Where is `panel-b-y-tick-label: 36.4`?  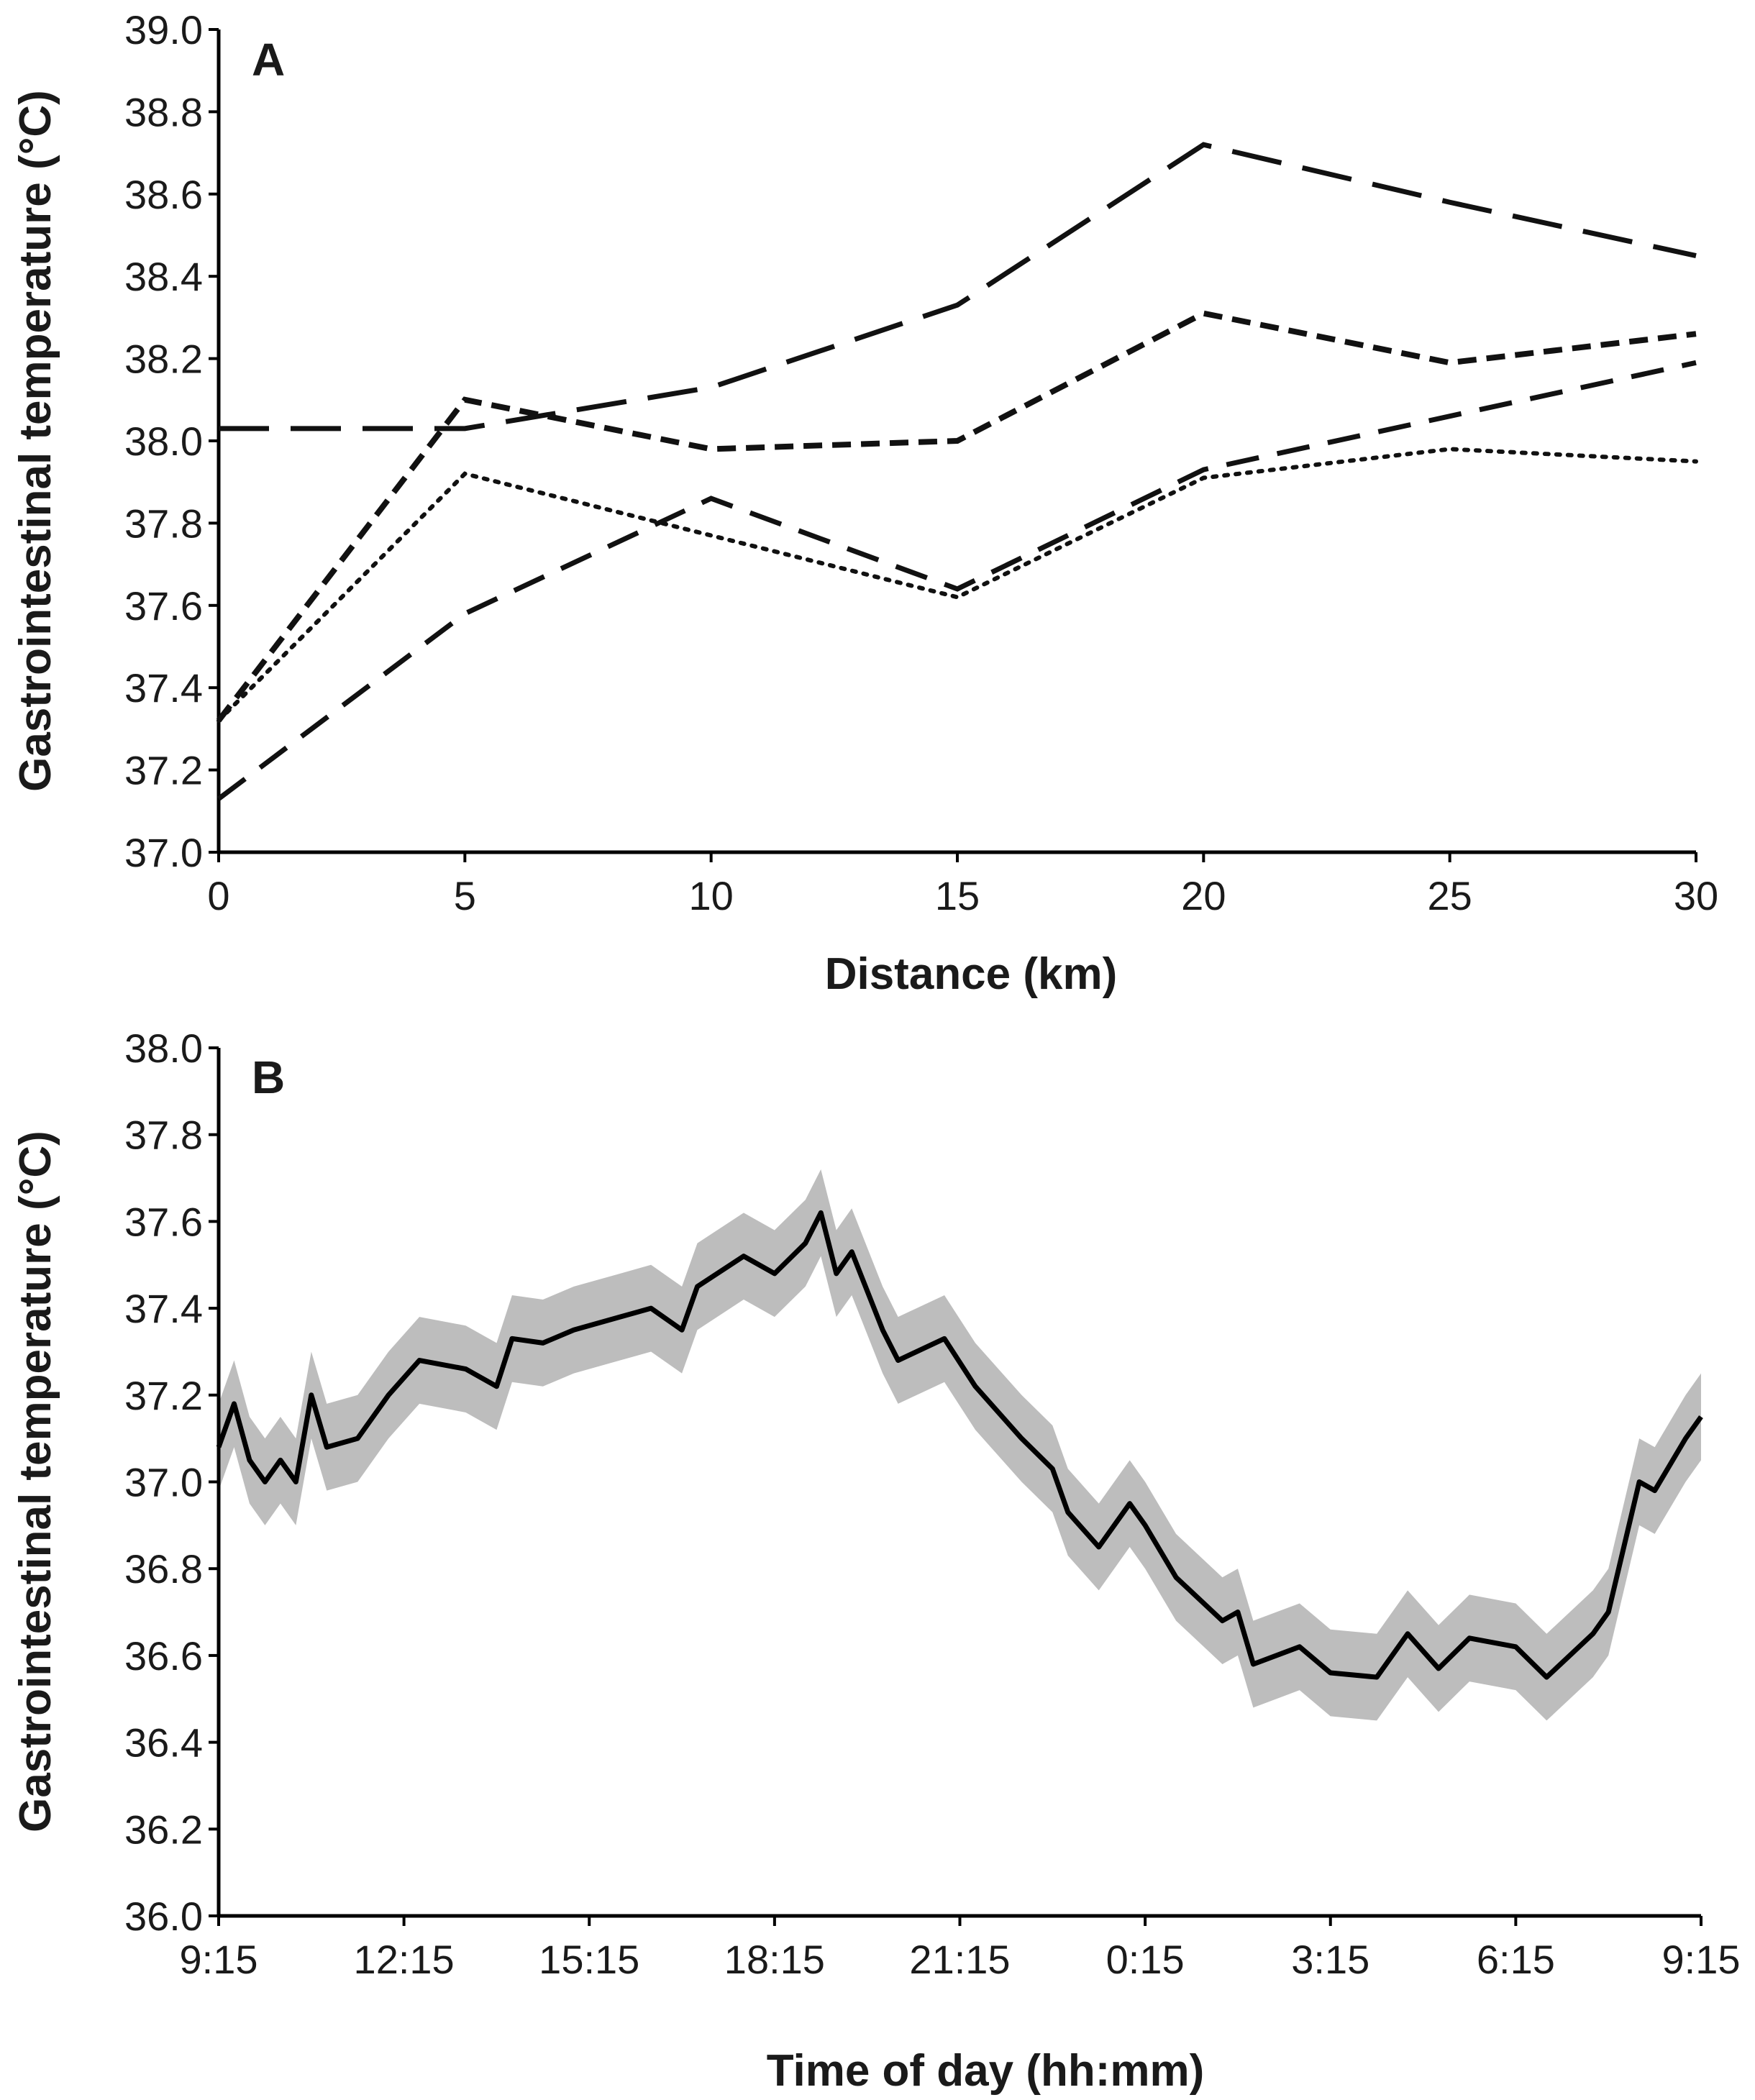
panel-b-y-tick-label: 36.4 is located at coordinates (163, 1743).